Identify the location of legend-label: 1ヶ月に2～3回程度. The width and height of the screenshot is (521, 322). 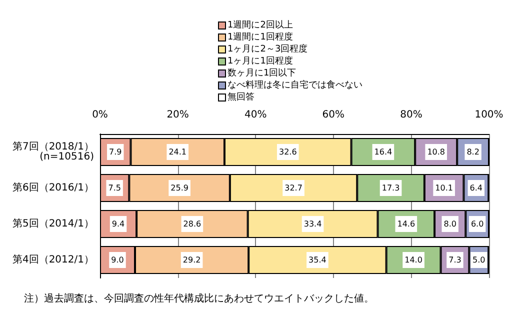
(268, 49).